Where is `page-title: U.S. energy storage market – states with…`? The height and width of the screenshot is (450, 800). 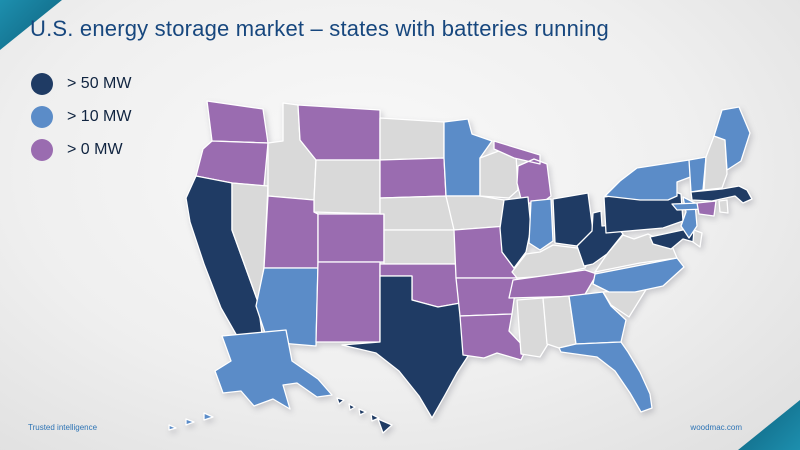
page-title: U.S. energy storage market – states with… is located at coordinates (319, 28).